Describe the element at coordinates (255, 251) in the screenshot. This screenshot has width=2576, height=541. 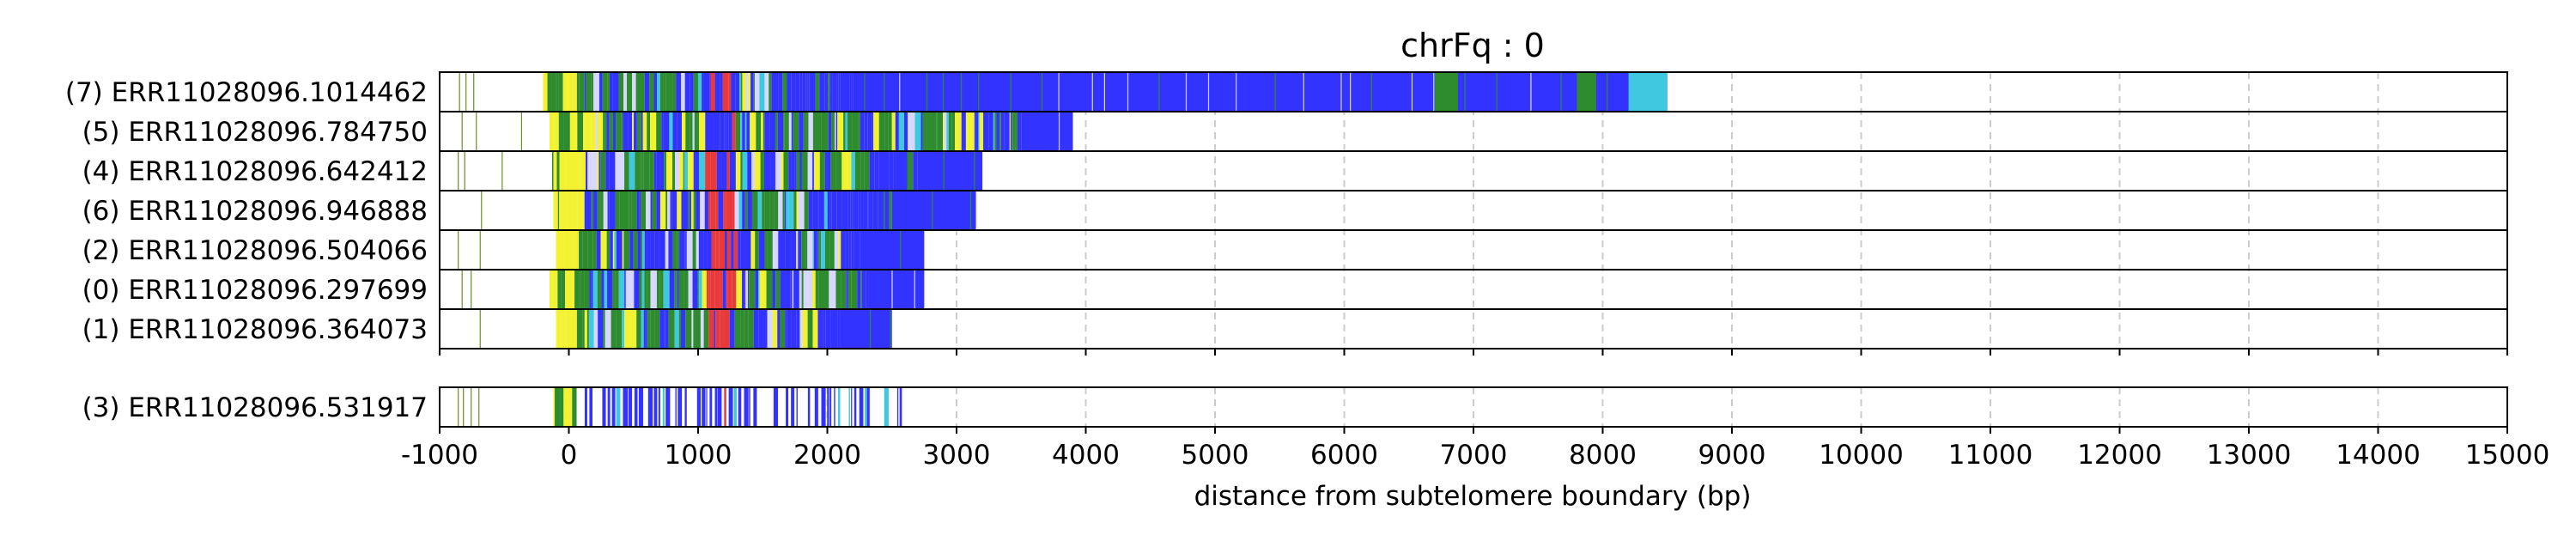
I see `read-label: (2) ERR11028096.504066` at that location.